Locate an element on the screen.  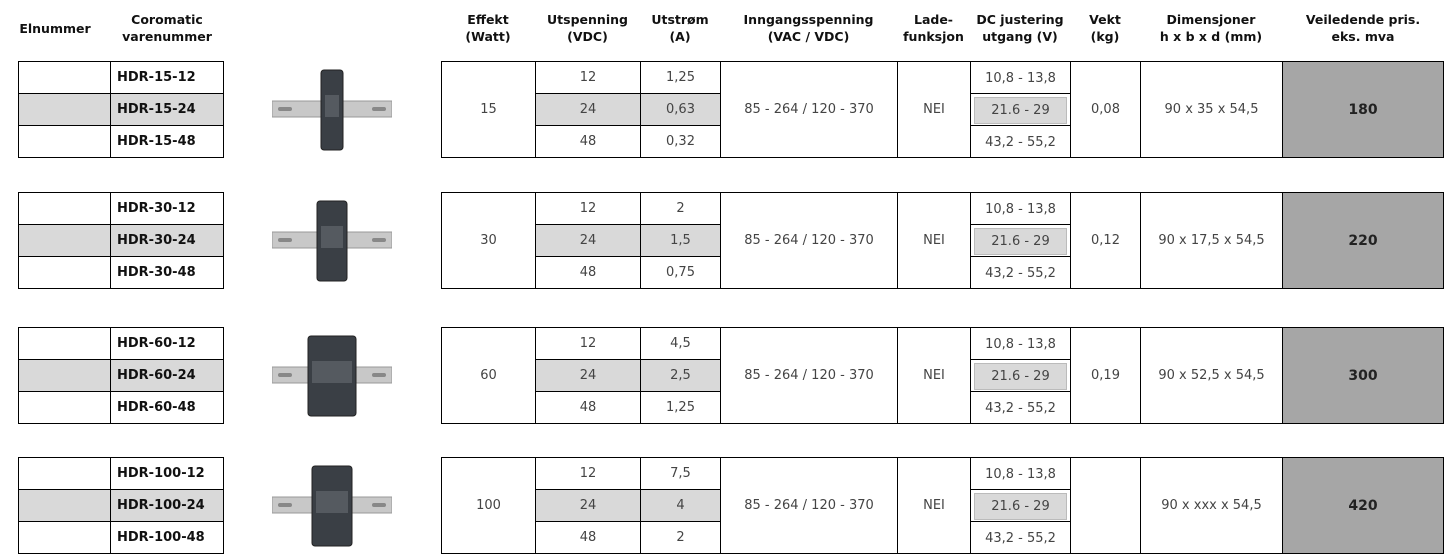
power: 30 is located at coordinates (488, 240).